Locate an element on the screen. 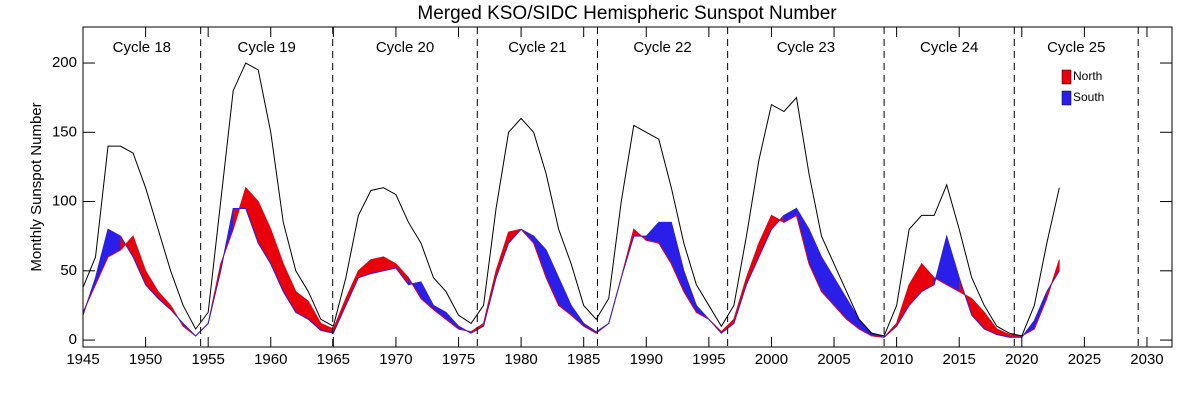  x-tick-label: 1995 is located at coordinates (708, 359).